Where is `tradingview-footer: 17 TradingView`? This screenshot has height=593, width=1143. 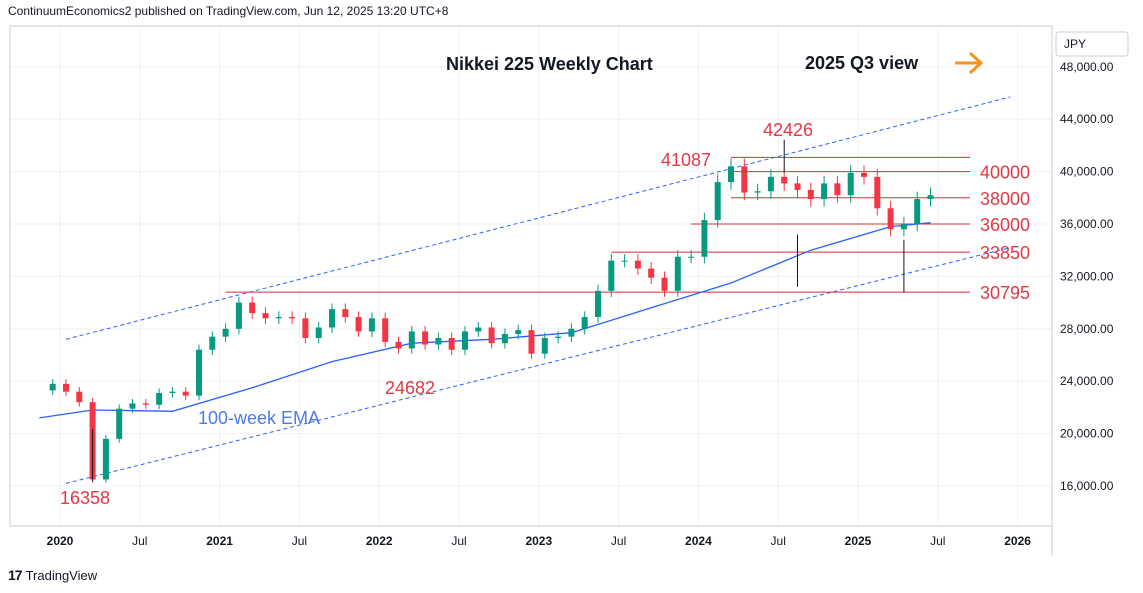
tradingview-footer: 17 TradingView is located at coordinates (52, 575).